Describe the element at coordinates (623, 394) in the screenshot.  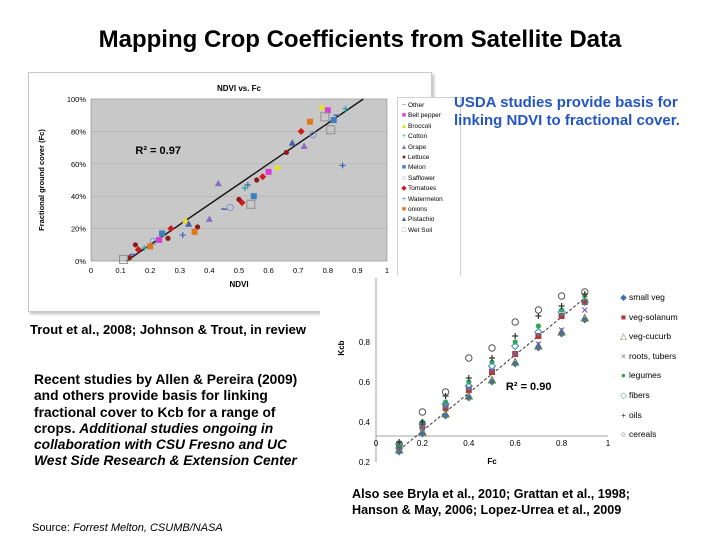
I see `legend-marker: ◇` at that location.